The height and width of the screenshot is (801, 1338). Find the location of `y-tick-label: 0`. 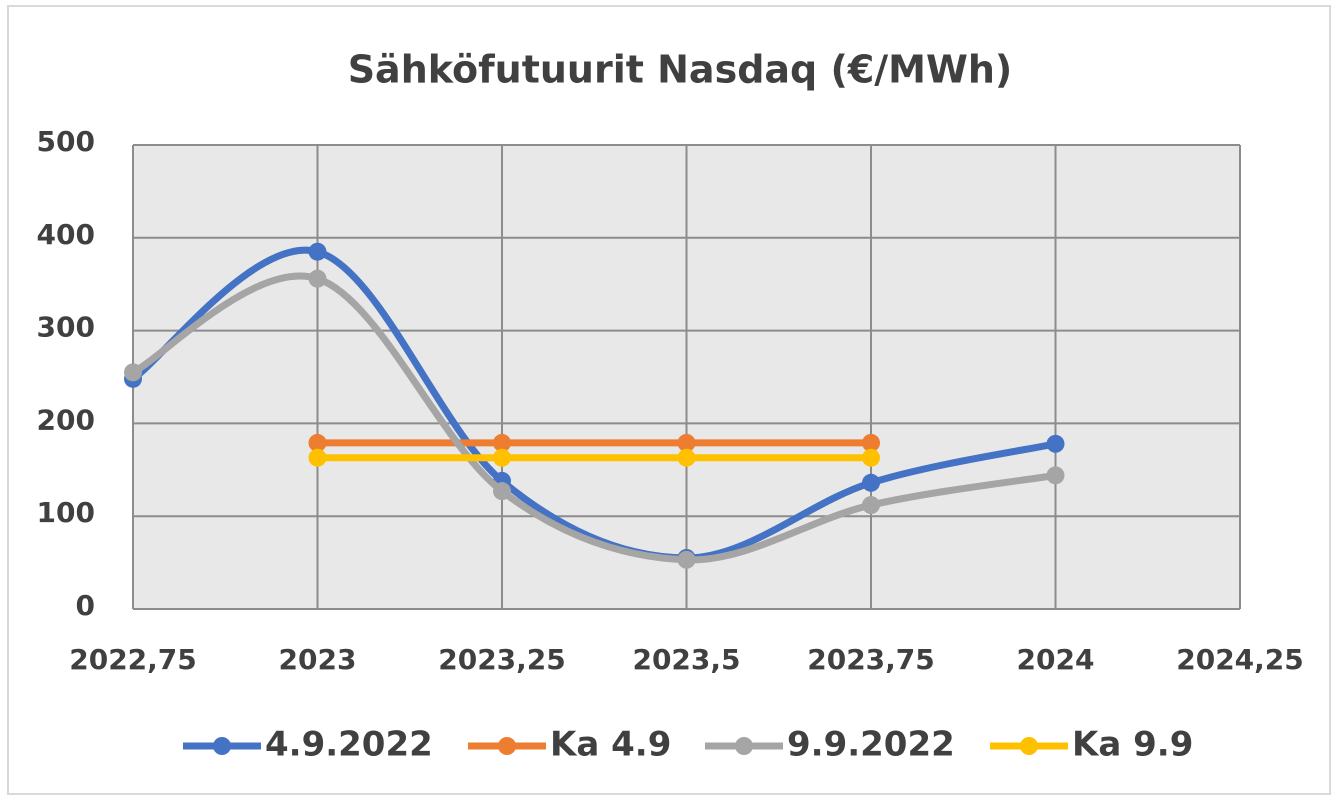

y-tick-label: 0 is located at coordinates (85, 605).